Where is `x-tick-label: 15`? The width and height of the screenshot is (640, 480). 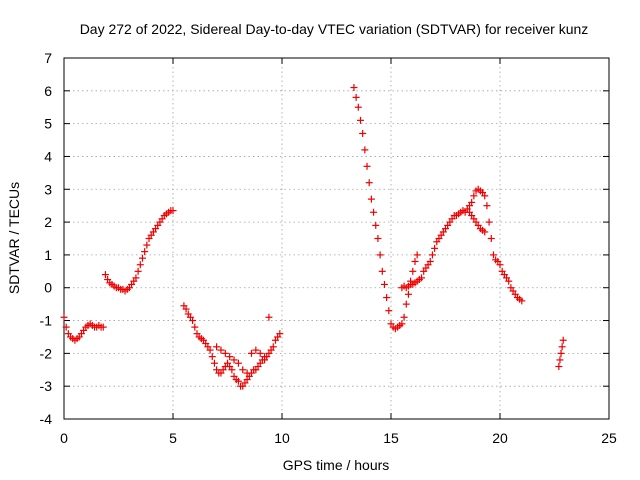
x-tick-label: 15 is located at coordinates (391, 438).